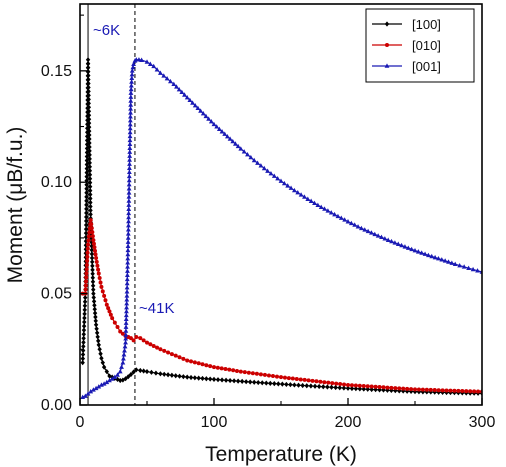 The width and height of the screenshot is (506, 467). Describe the element at coordinates (387, 45) in the screenshot. I see `legend-marker` at that location.